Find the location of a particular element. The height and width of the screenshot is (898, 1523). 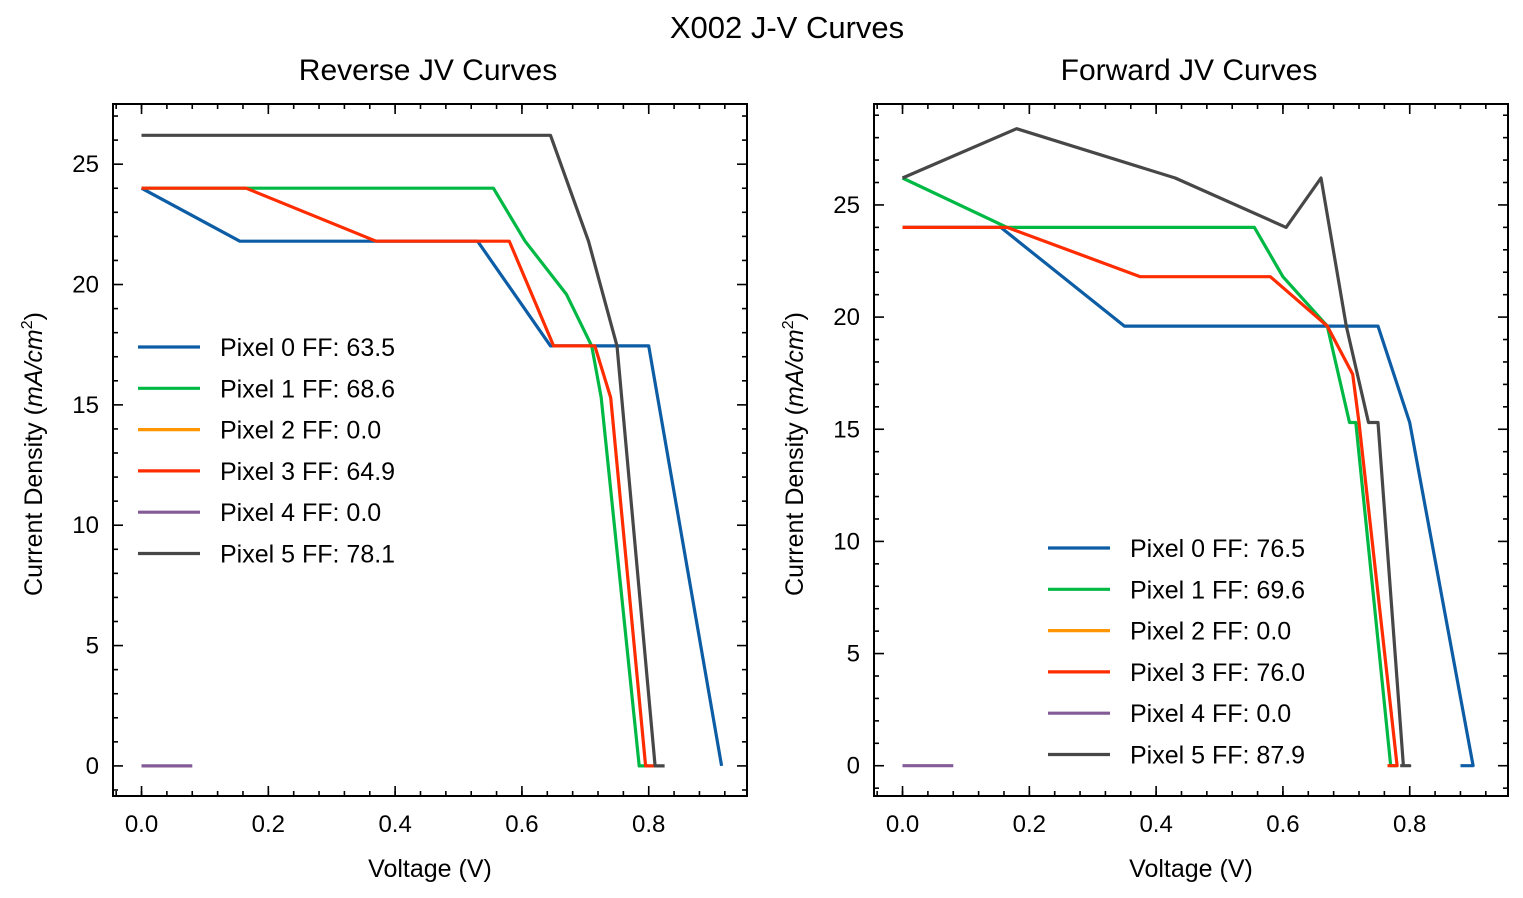

forward-x-axis-label: Voltage (V) is located at coordinates (1191, 869).